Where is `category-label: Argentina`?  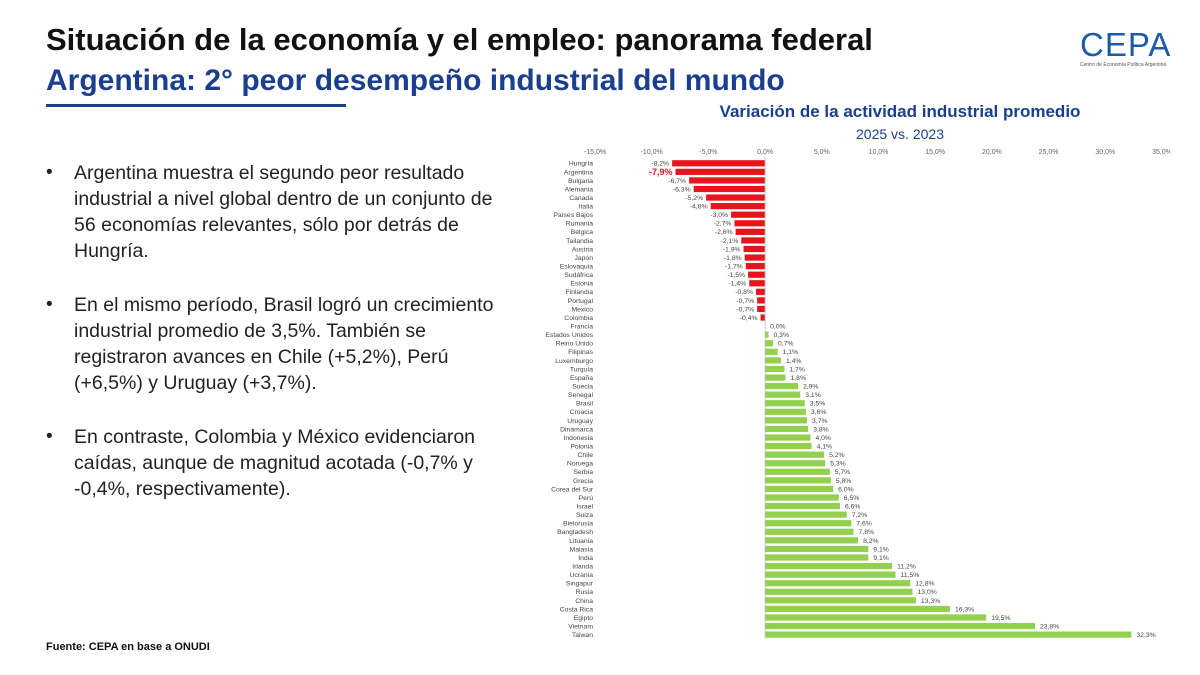 category-label: Argentina is located at coordinates (578, 172).